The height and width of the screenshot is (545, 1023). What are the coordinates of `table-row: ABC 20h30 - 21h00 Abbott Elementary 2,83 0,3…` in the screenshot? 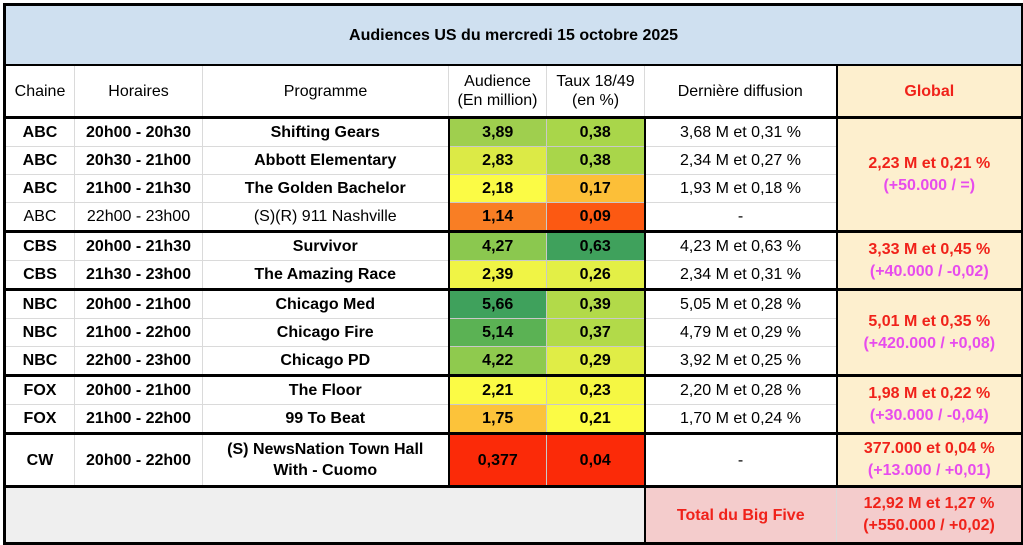 It's located at (513, 160).